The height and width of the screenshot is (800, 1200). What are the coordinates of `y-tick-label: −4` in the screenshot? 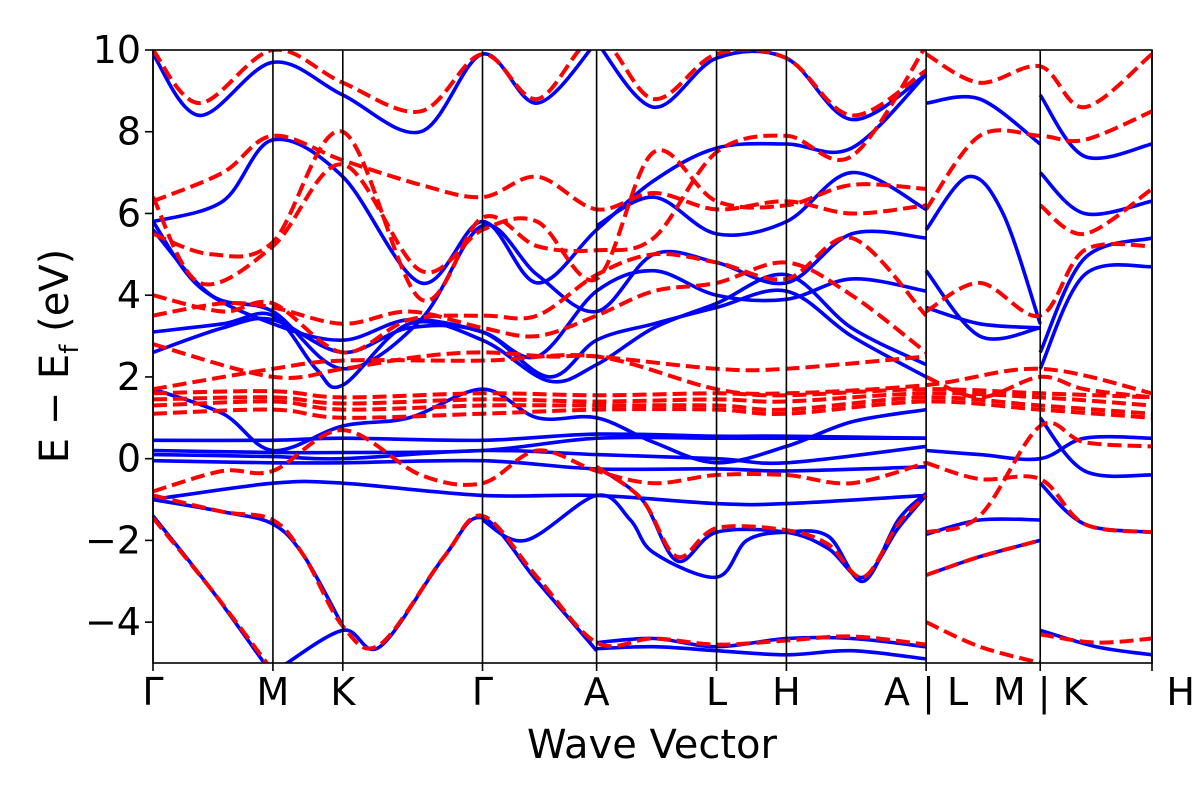 It's located at (113, 622).